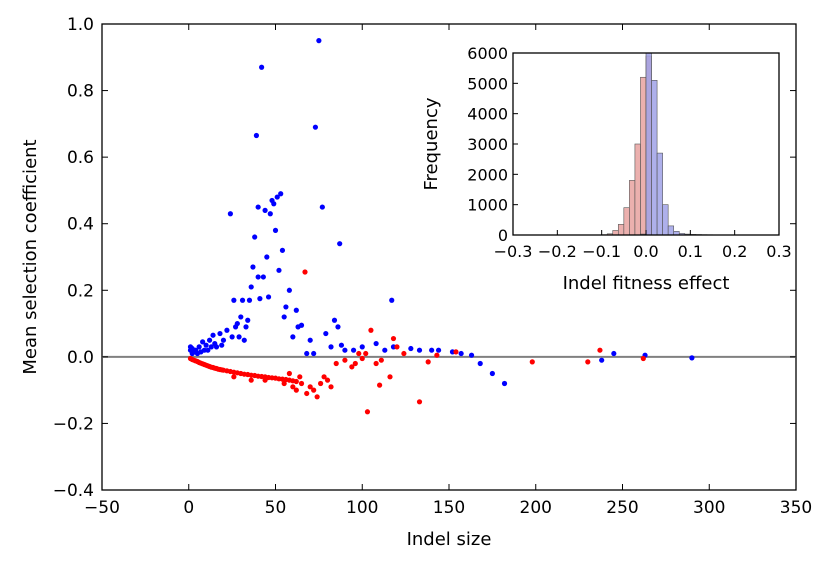 The width and height of the screenshot is (831, 564). What do you see at coordinates (73, 424) in the screenshot?
I see `y-tick-label: −0.2` at bounding box center [73, 424].